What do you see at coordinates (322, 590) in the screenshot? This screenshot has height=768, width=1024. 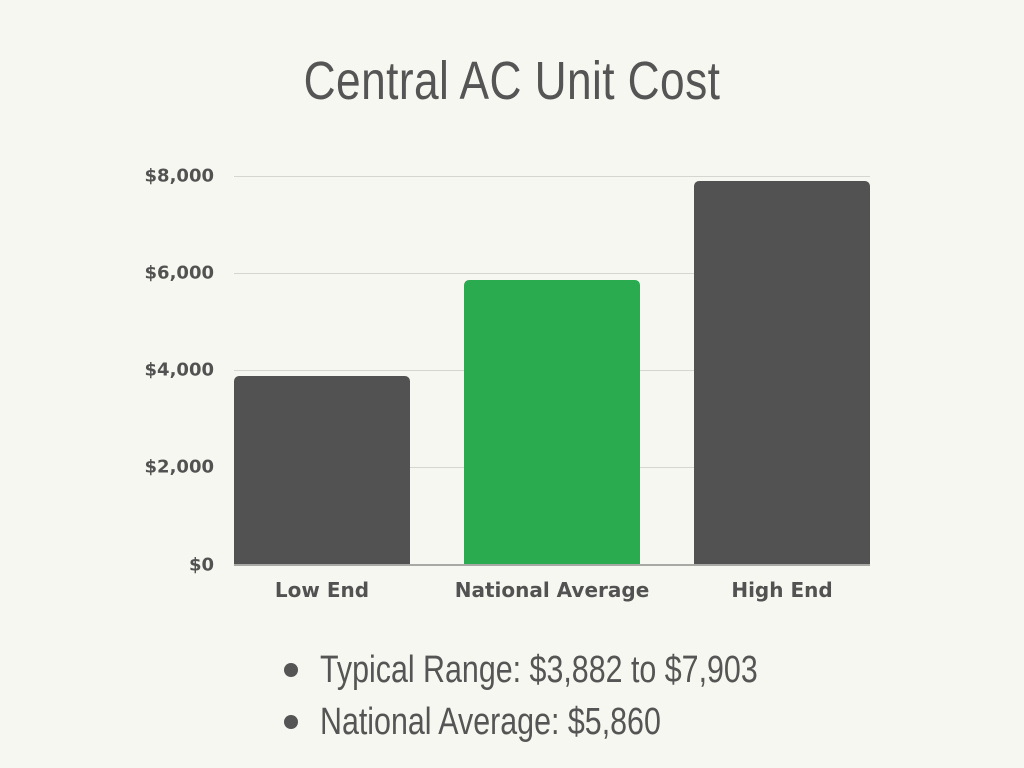 I see `x-label-low-end: Low End` at bounding box center [322, 590].